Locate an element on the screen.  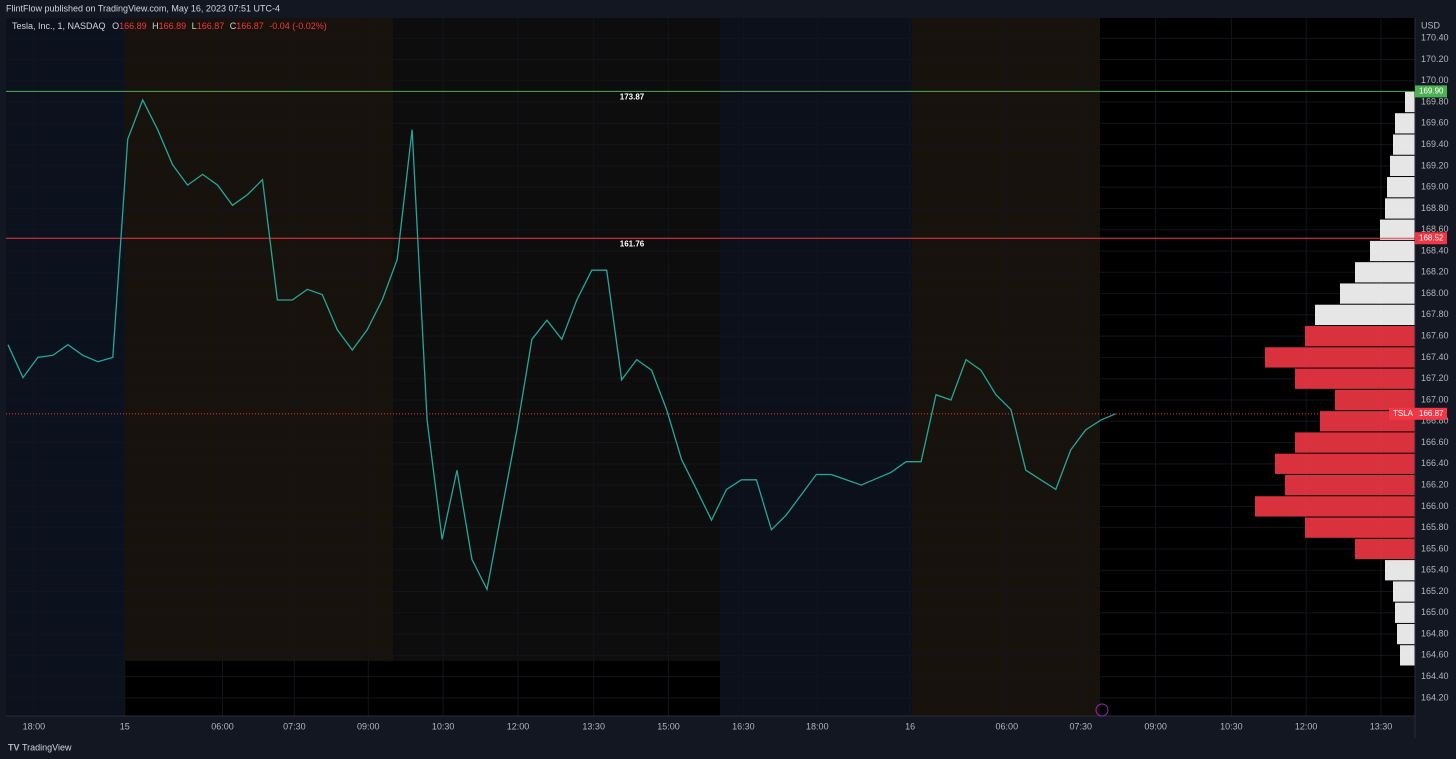
legend-c: C is located at coordinates (233, 26).